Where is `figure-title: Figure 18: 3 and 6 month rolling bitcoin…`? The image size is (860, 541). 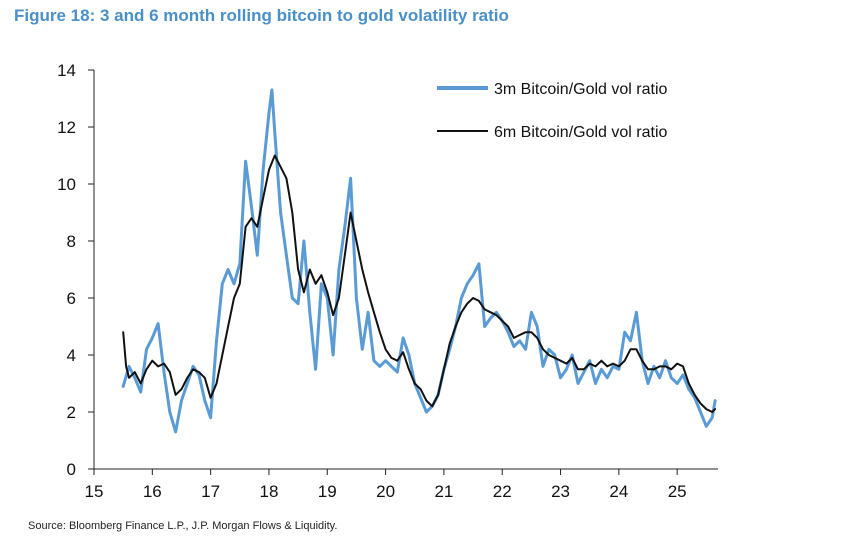 figure-title: Figure 18: 3 and 6 month rolling bitcoin… is located at coordinates (261, 15).